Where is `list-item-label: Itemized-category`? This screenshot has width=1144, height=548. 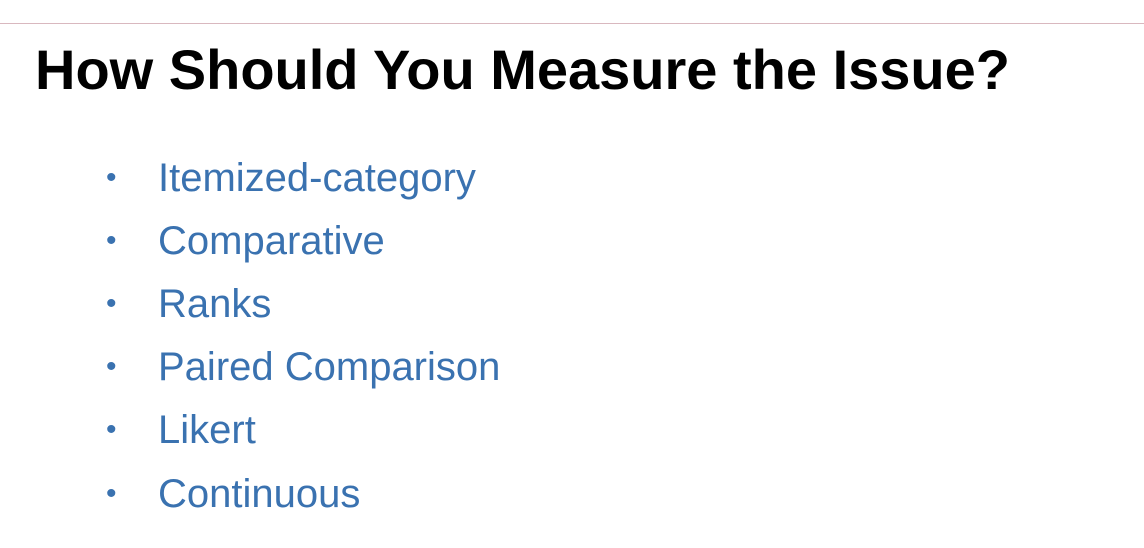 list-item-label: Itemized-category is located at coordinates (317, 177).